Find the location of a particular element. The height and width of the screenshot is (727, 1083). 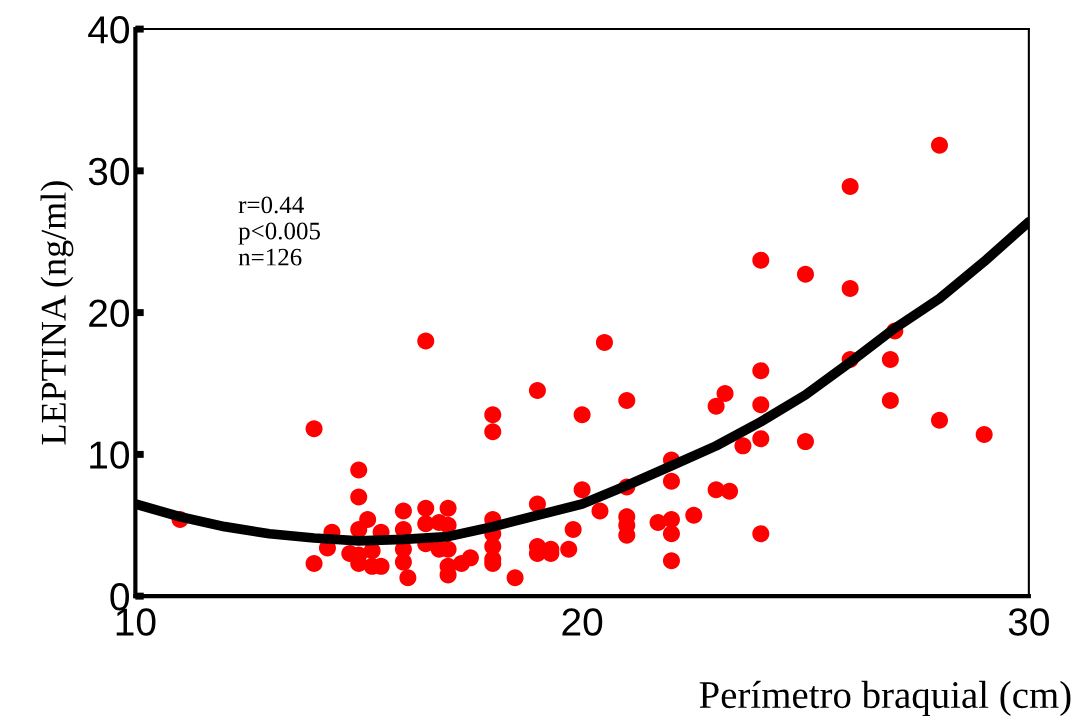

y-tick-label: 40 is located at coordinates (108, 30).